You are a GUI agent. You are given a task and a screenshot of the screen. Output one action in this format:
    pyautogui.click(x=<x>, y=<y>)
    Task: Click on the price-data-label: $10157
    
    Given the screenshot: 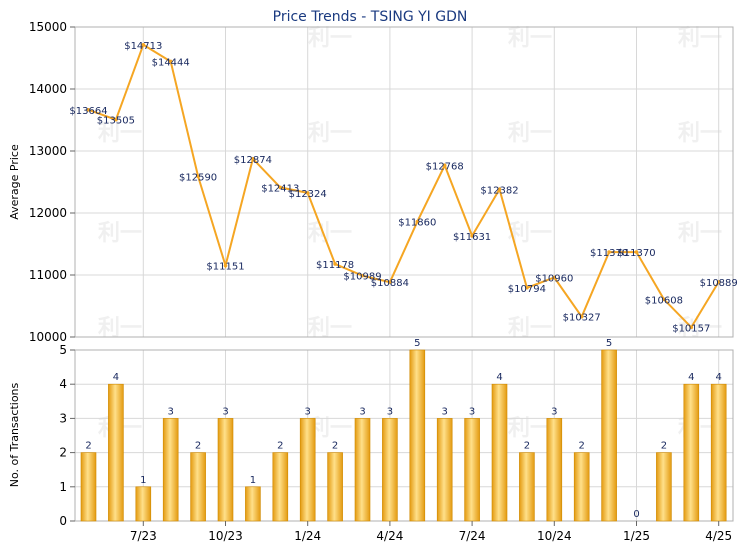 What is the action you would take?
    pyautogui.click(x=691, y=328)
    